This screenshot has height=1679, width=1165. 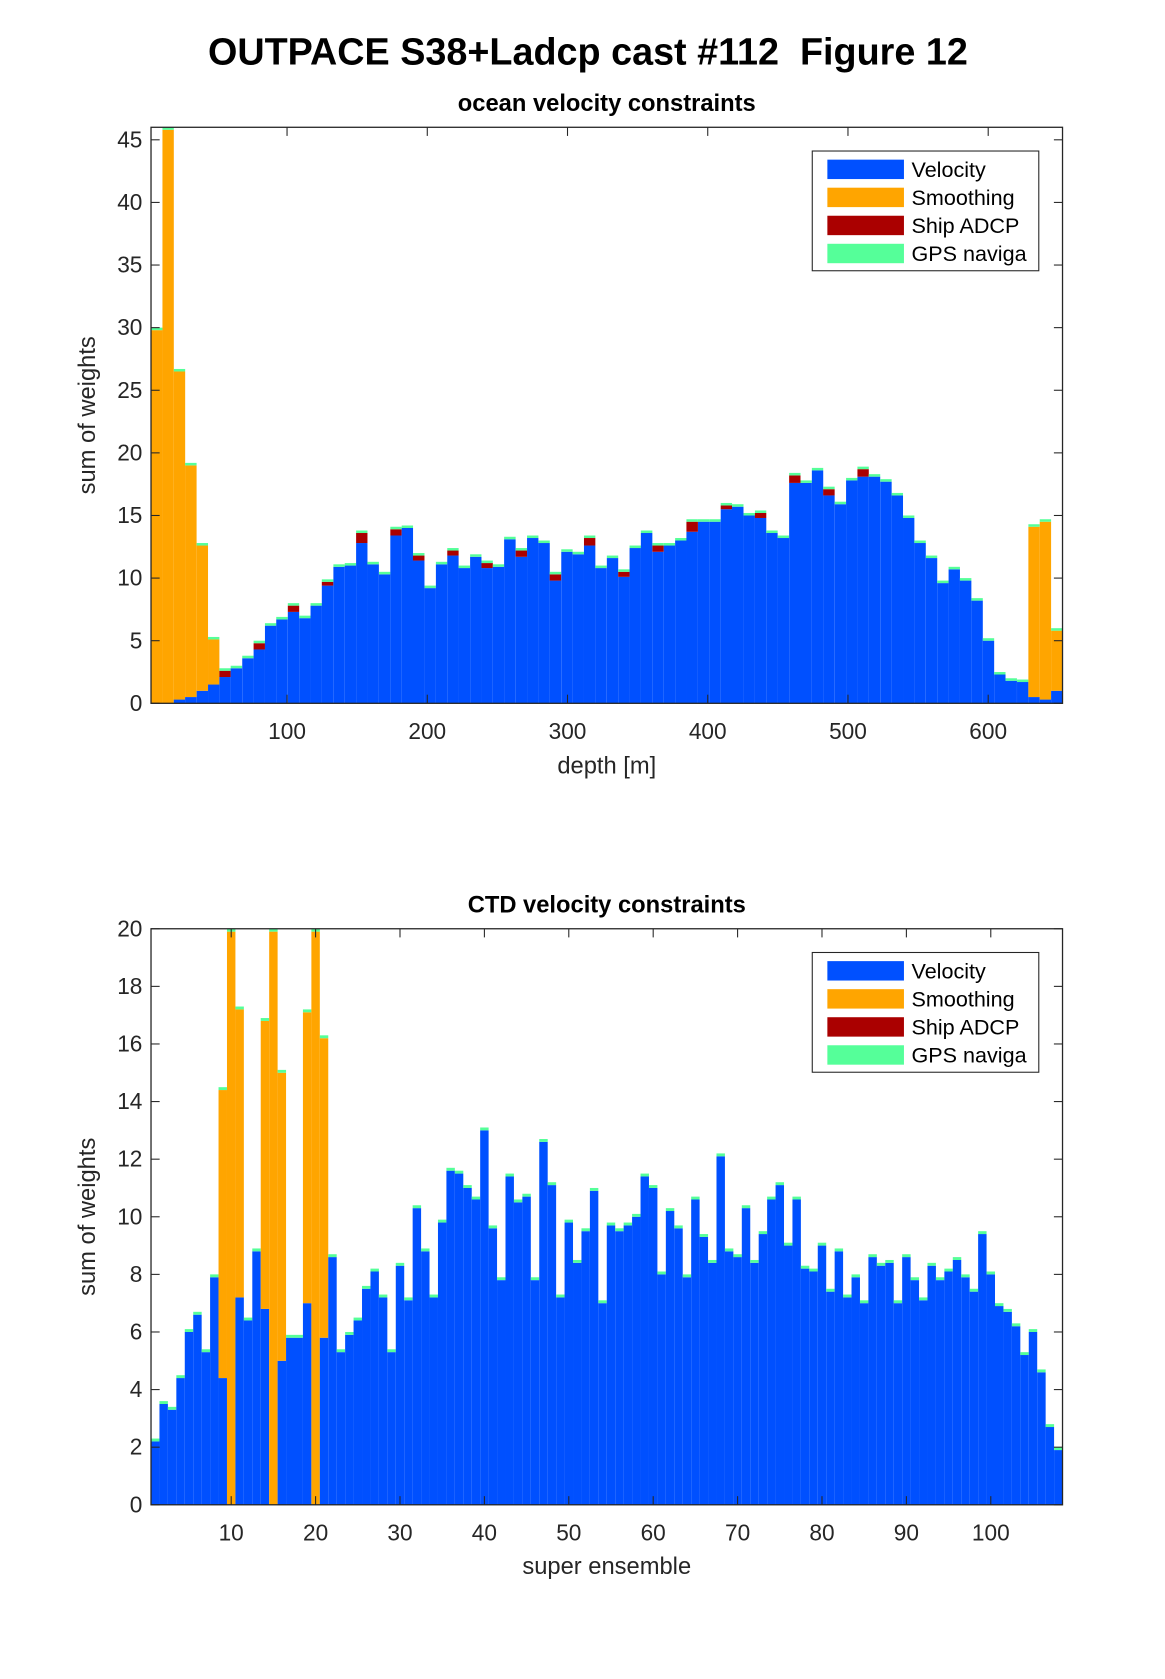 What do you see at coordinates (963, 197) in the screenshot?
I see `legend-label: Smoothing` at bounding box center [963, 197].